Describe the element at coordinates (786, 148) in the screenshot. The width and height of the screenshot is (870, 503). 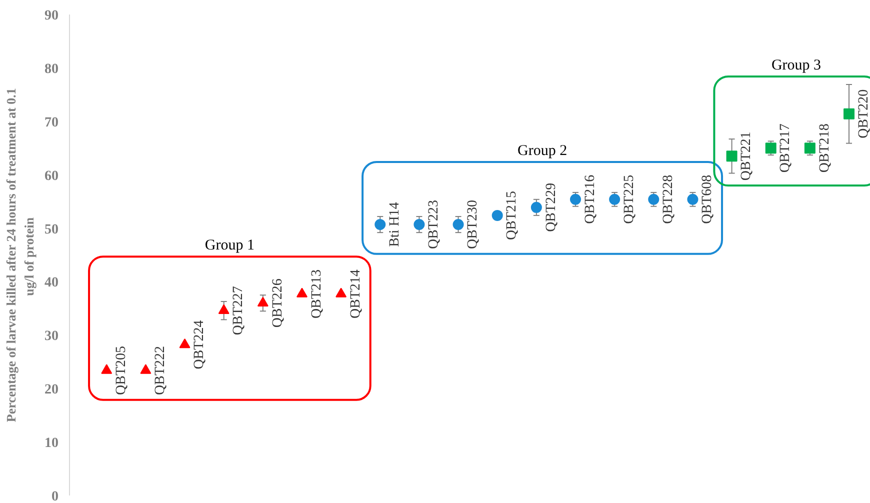
I see `x-tick-label: QBT217` at that location.